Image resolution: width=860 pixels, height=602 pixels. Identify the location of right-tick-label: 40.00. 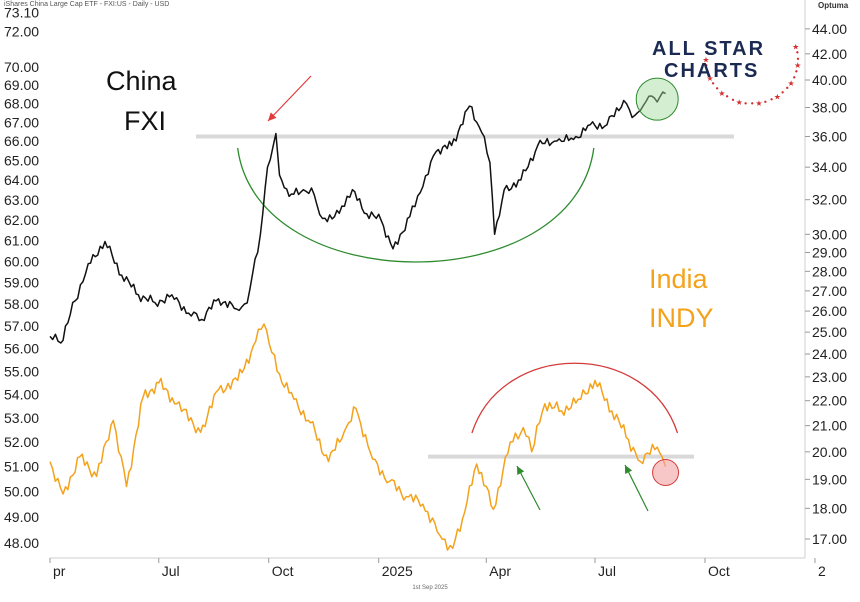
(829, 80).